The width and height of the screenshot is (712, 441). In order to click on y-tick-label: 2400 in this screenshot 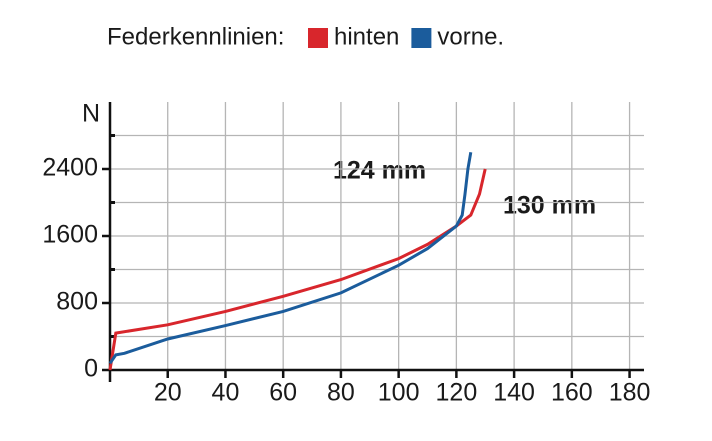, I will do `click(70, 168)`.